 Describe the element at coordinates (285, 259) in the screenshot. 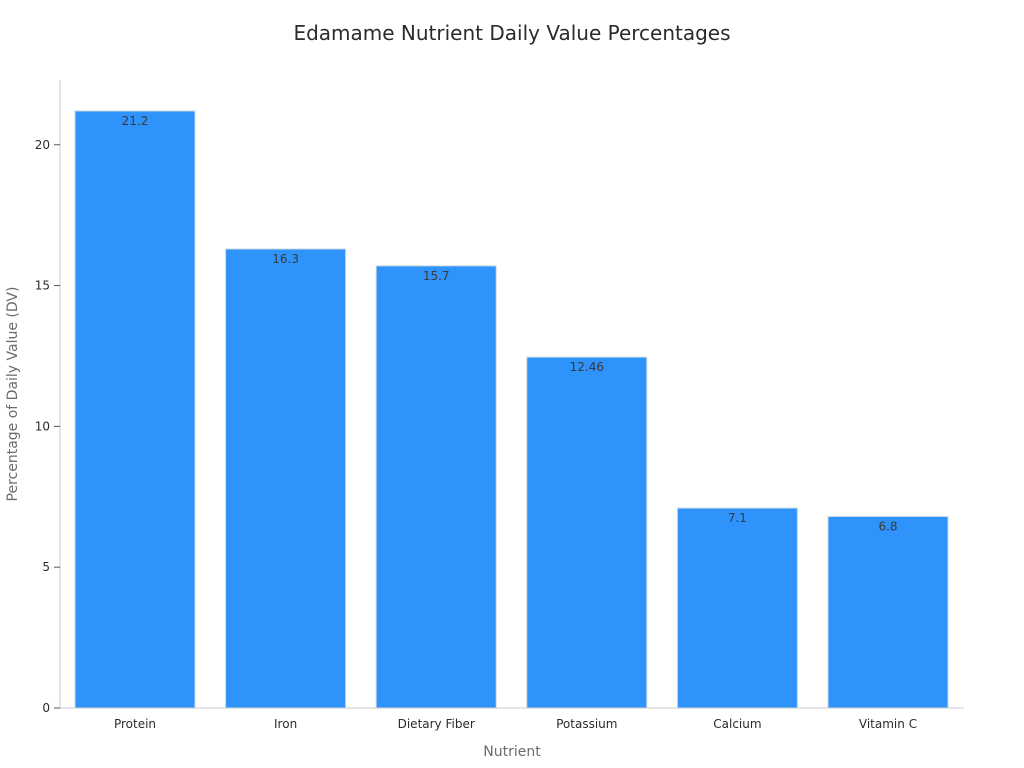

I see `data-label-iron: 16.3` at that location.